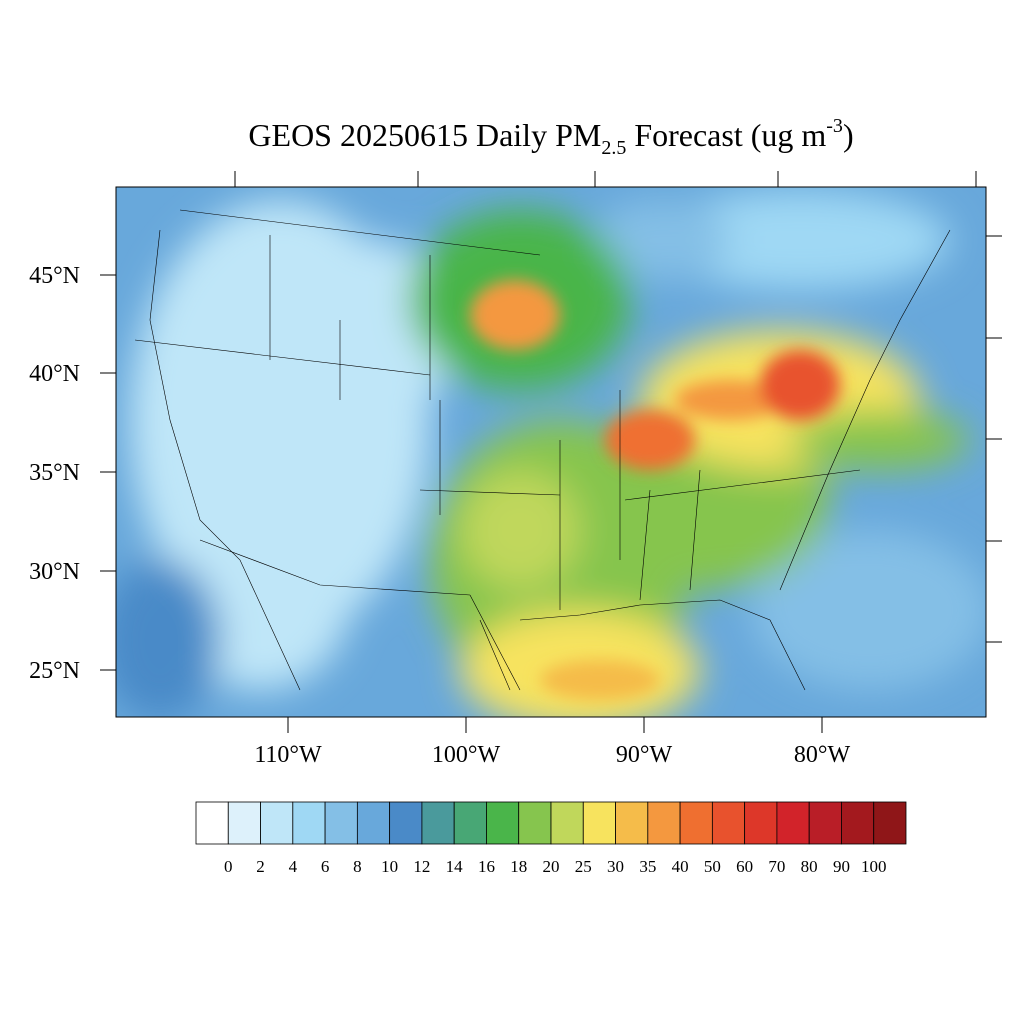 This screenshot has height=1024, width=1024. I want to click on colorbar-label: 16, so click(486, 866).